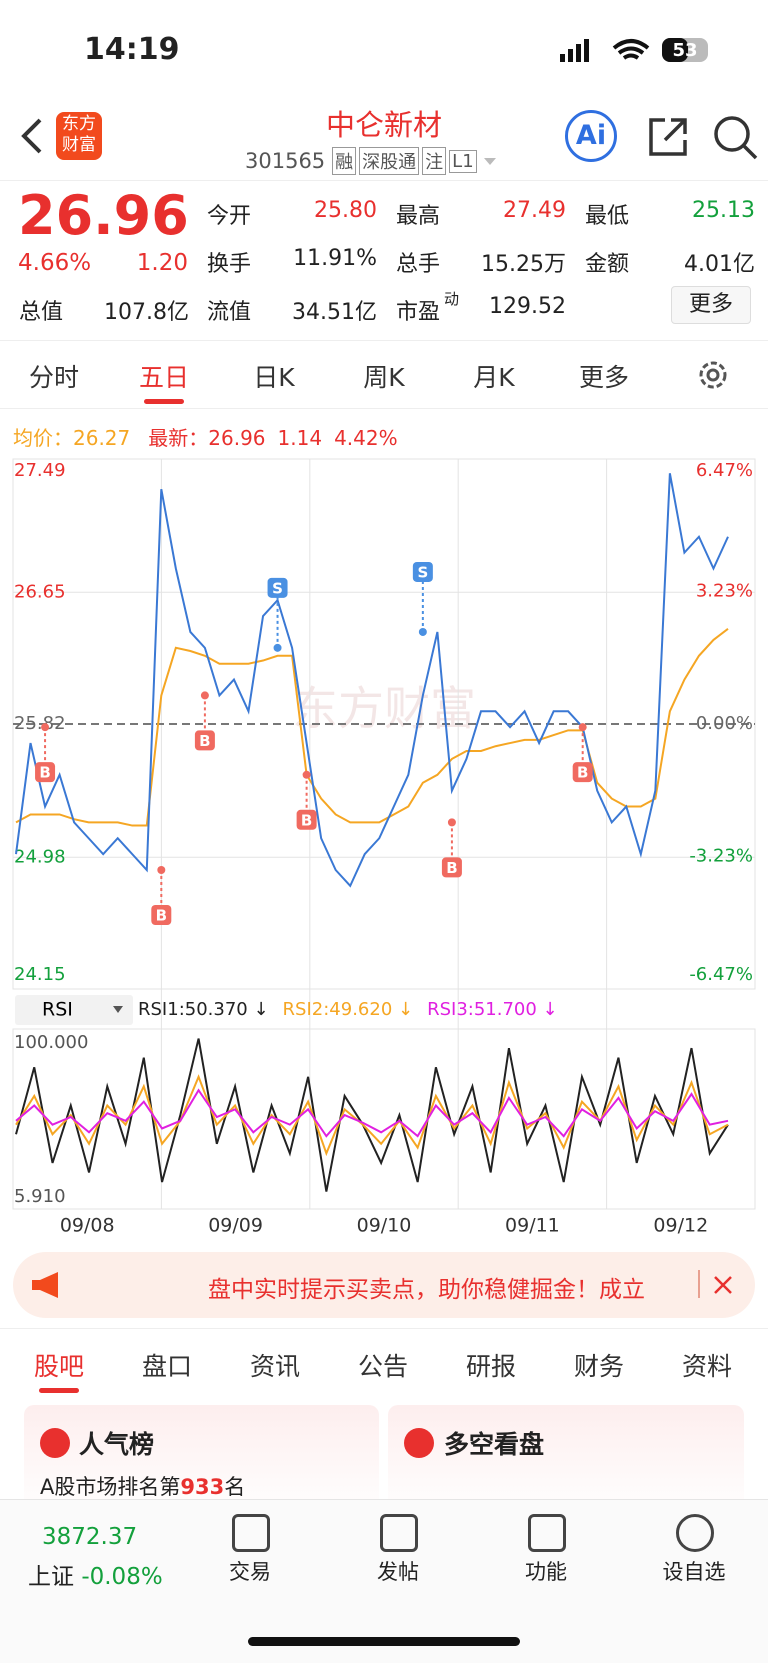 The height and width of the screenshot is (1663, 768). Describe the element at coordinates (426, 1290) in the screenshot. I see `banner-text: 盘中实时提示买卖点，助你稳健掘金！成立` at that location.